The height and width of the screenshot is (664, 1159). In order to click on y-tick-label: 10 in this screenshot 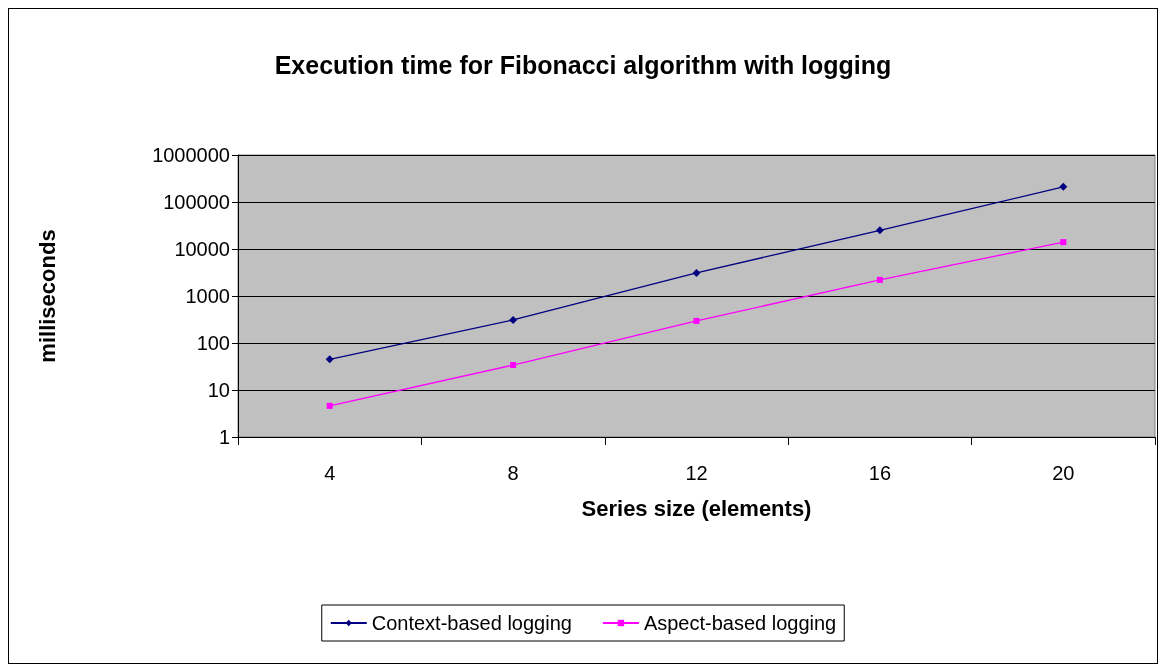, I will do `click(218, 390)`.